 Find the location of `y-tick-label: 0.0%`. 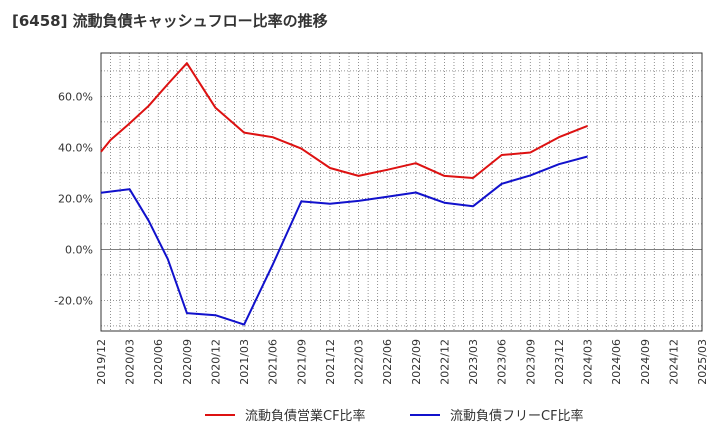

y-tick-label: 0.0% is located at coordinates (79, 249).